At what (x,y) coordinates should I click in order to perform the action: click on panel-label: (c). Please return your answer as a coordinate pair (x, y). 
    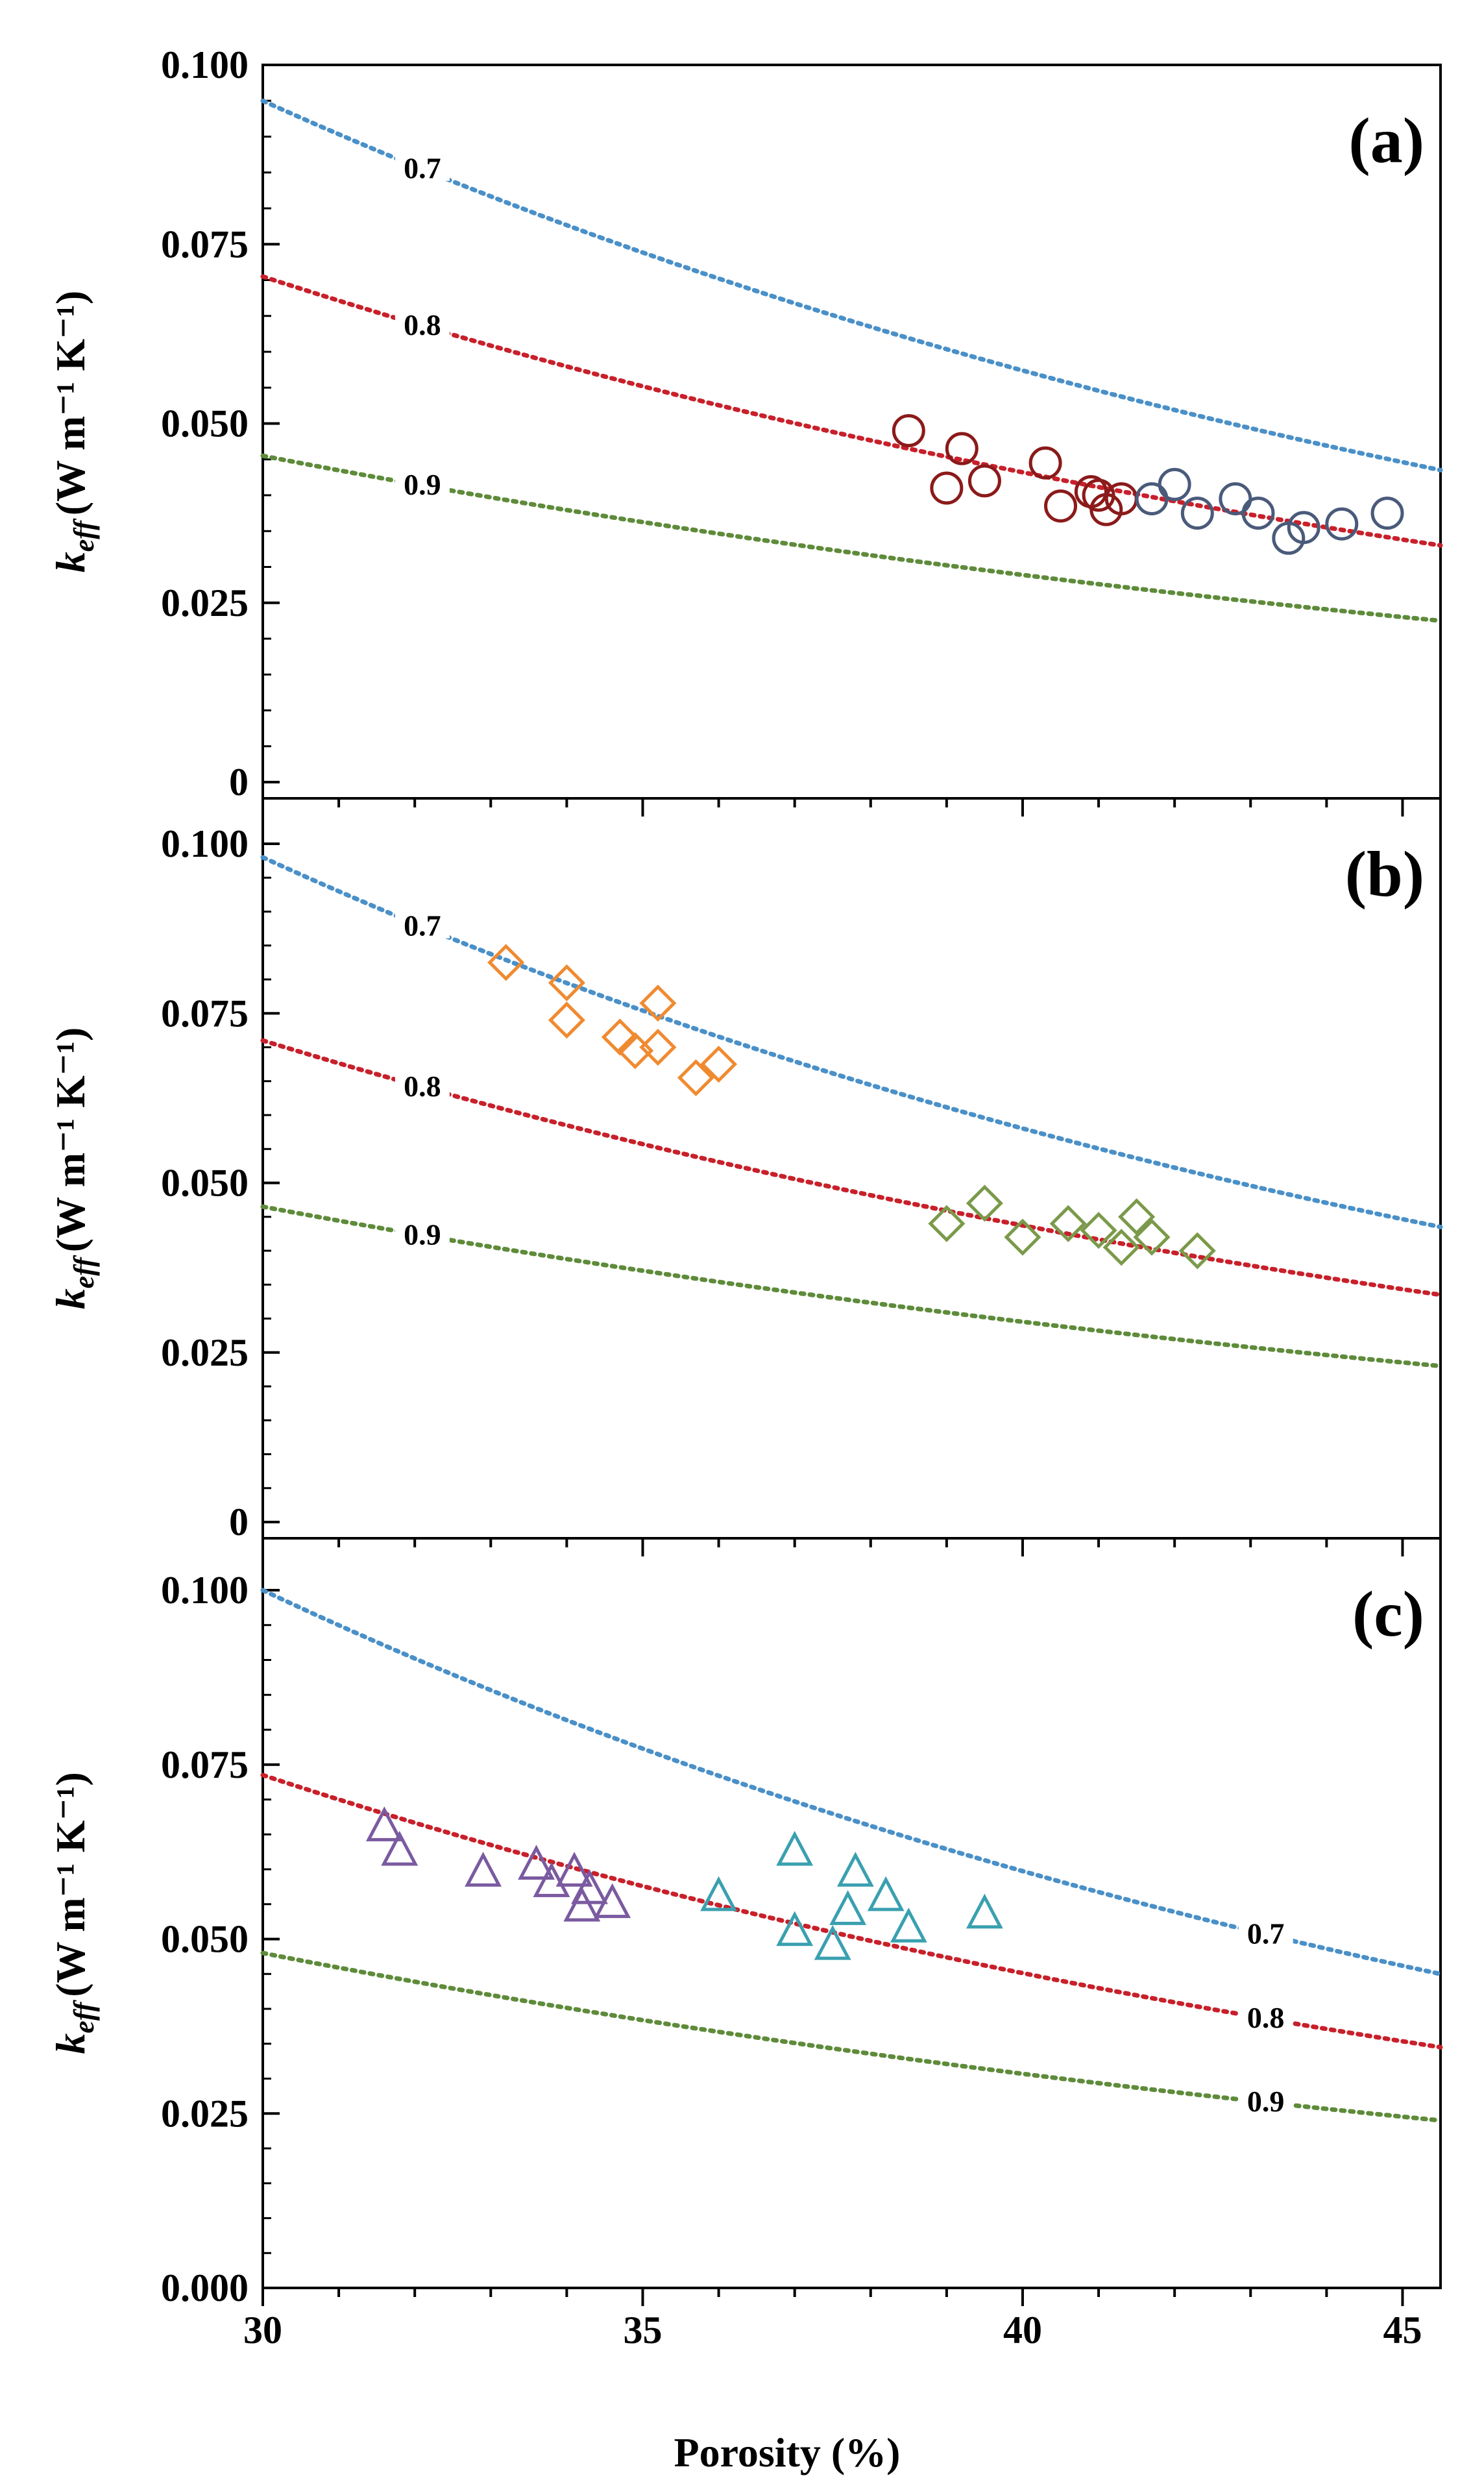
    Looking at the image, I should click on (1388, 1614).